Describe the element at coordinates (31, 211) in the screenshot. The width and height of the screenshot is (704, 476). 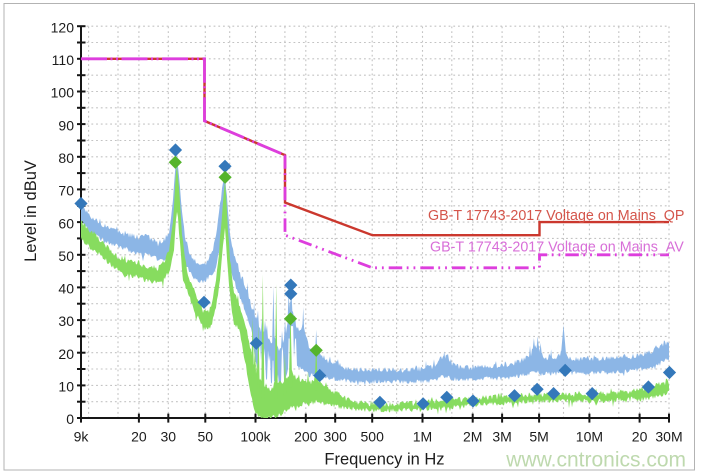
I see `svg-text: Level in dBuV` at that location.